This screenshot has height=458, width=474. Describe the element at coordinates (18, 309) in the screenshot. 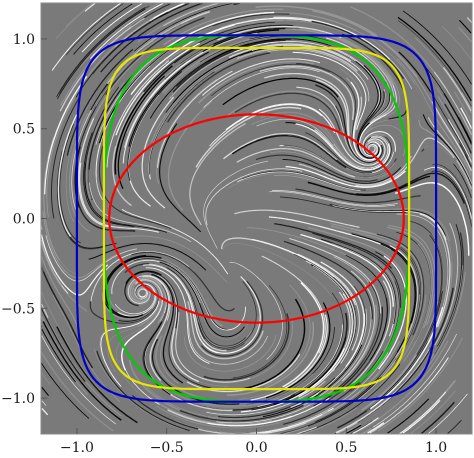

I see `y-tick-label: −0.5` at that location.